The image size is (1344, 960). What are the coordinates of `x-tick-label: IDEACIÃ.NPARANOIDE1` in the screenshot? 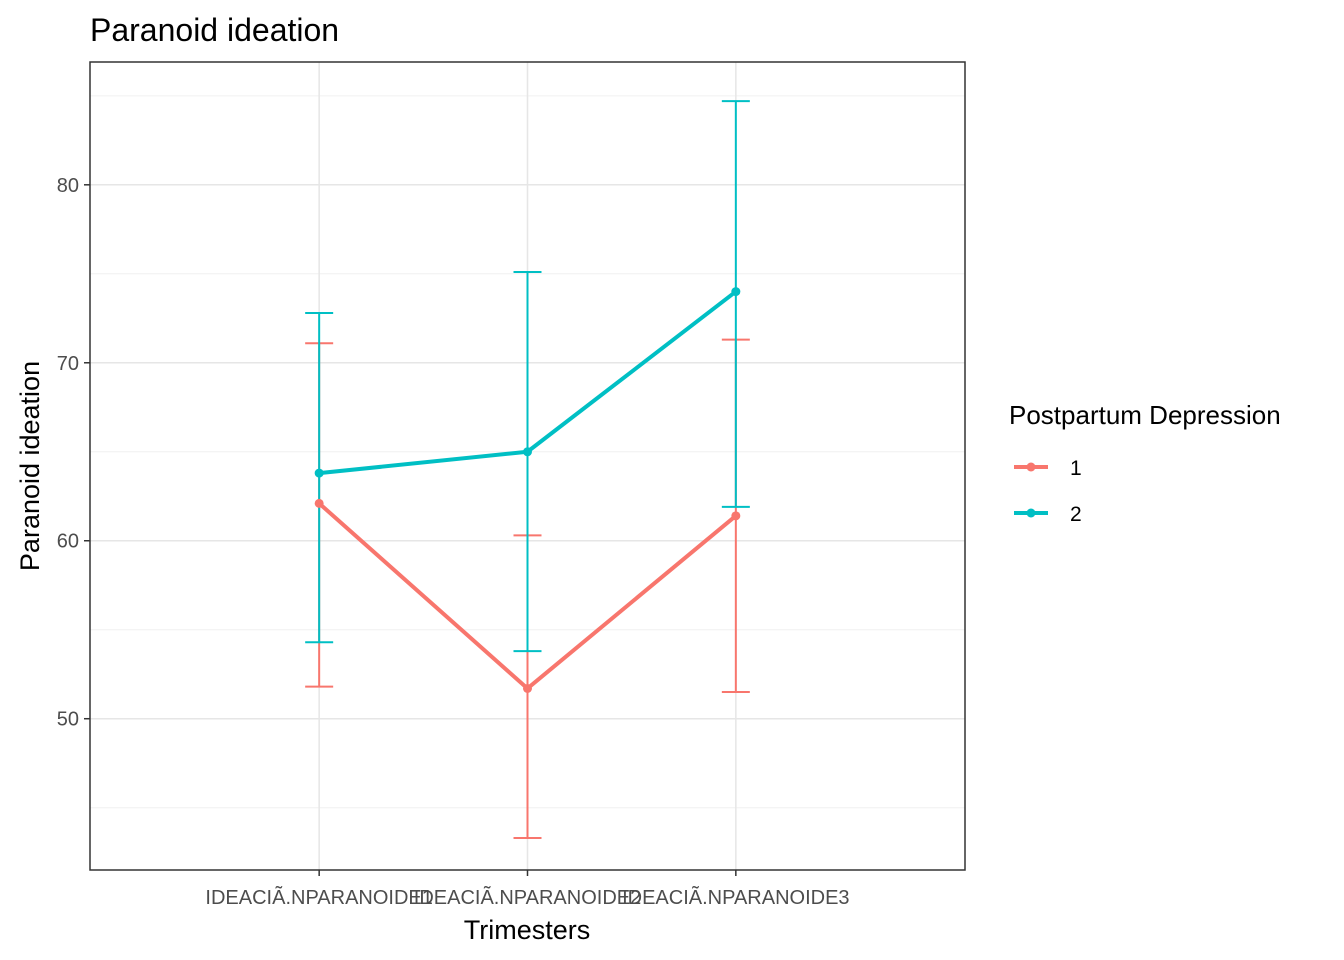 It's located at (318, 897).